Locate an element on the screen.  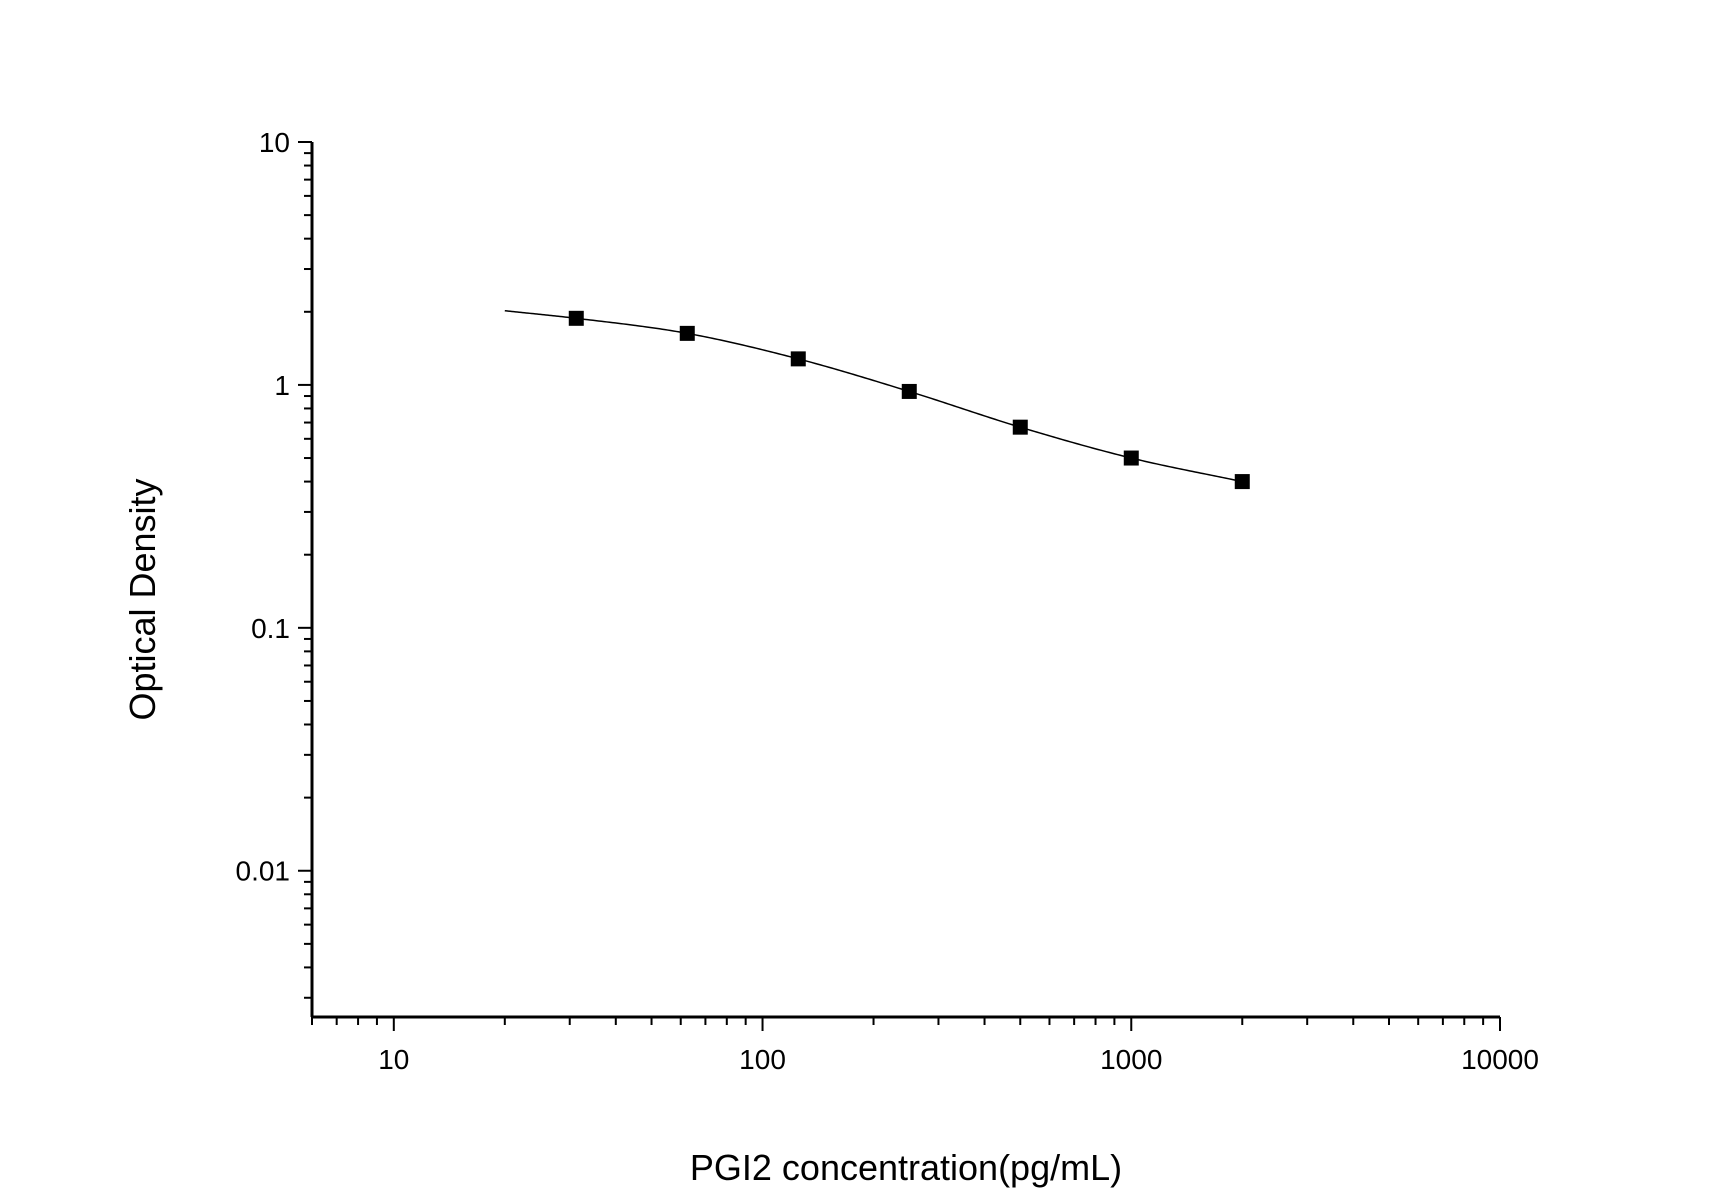
x-tick-label: 10000 is located at coordinates (1500, 1059).